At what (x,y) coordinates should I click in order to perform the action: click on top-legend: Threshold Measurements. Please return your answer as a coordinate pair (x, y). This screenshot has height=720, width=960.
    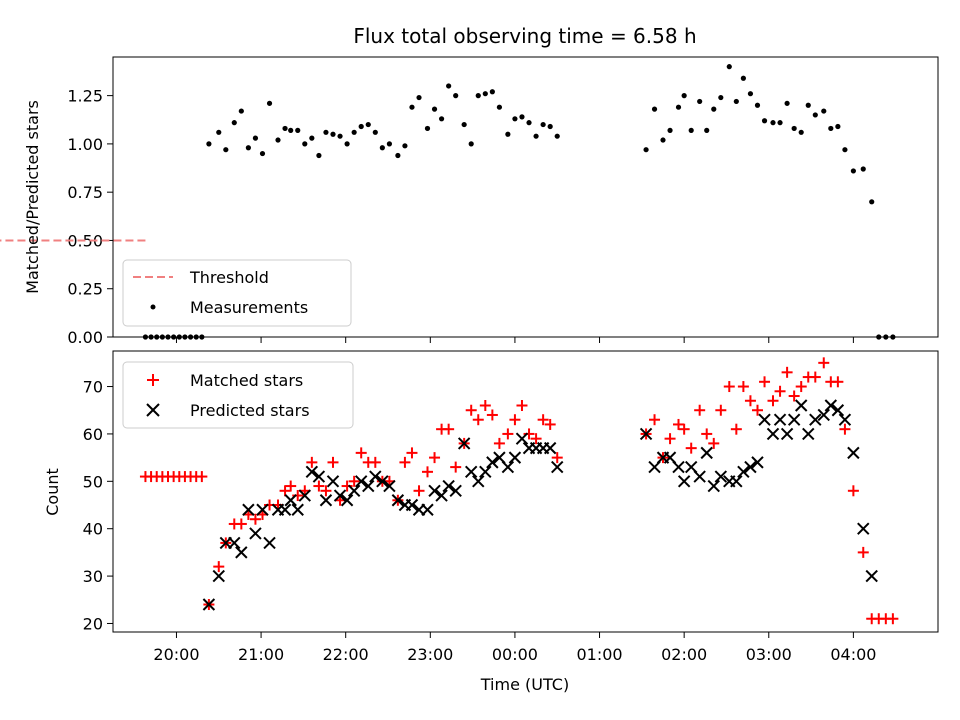
    Looking at the image, I should click on (237, 293).